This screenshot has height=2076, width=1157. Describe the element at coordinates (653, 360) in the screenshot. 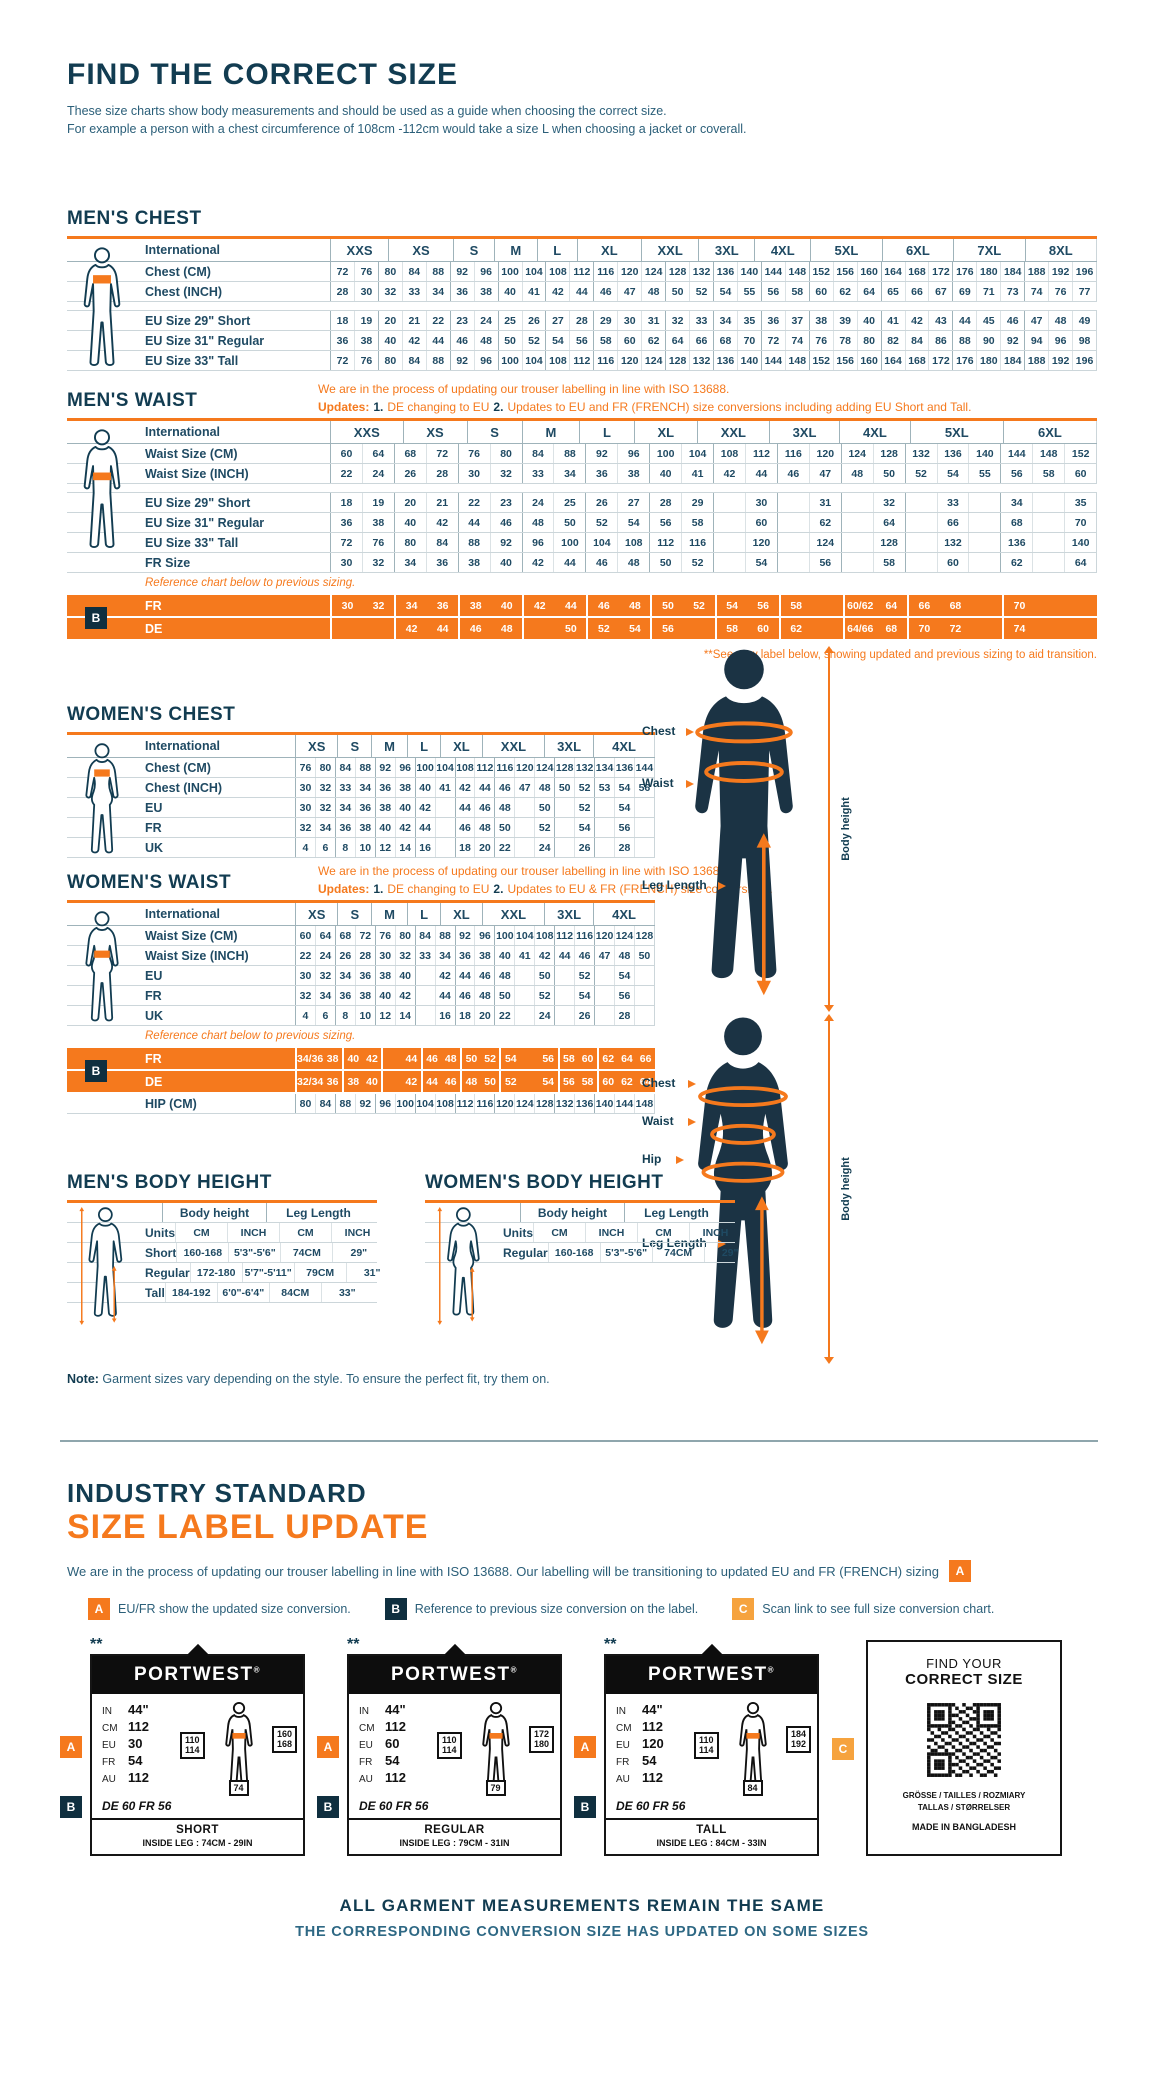

I see `size-cell: 124` at that location.